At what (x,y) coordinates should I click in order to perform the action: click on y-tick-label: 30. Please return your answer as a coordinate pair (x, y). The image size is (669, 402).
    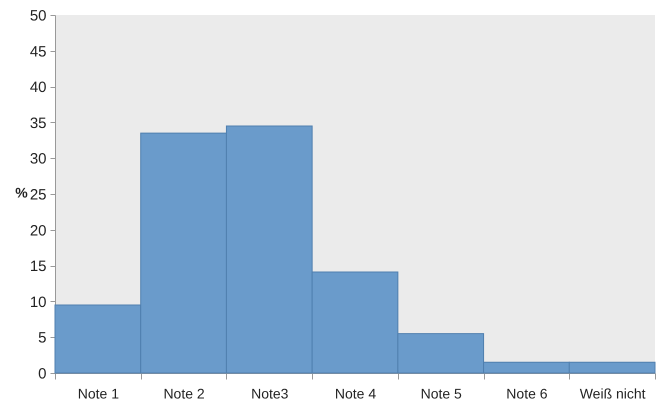
    Looking at the image, I should click on (38, 159).